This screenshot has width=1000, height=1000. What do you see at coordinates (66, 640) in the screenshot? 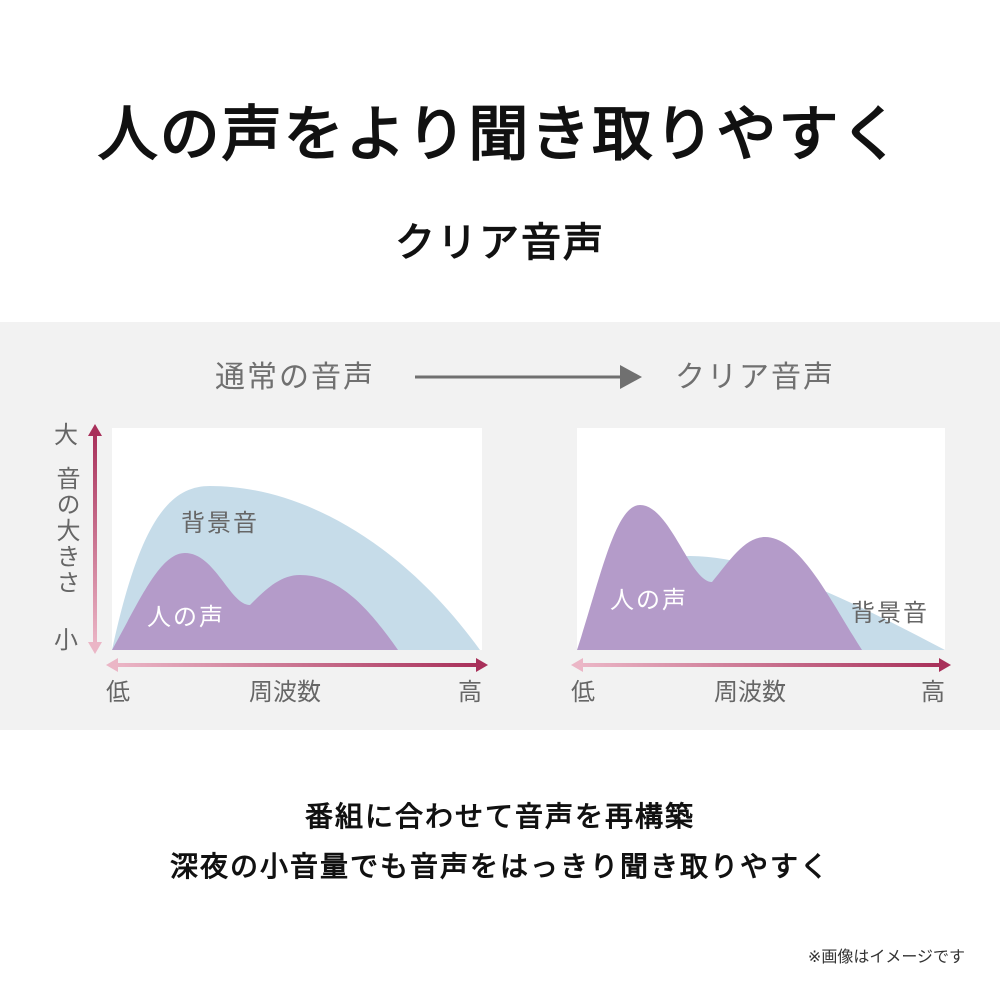
I see `y-axis-low: 小` at bounding box center [66, 640].